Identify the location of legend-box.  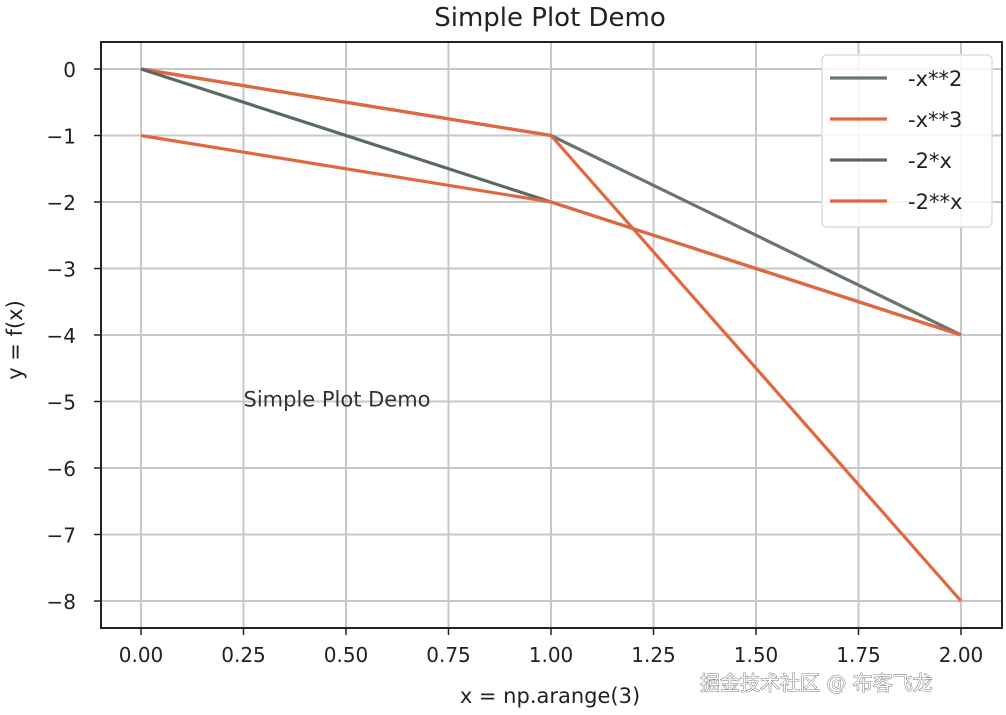
(907, 141).